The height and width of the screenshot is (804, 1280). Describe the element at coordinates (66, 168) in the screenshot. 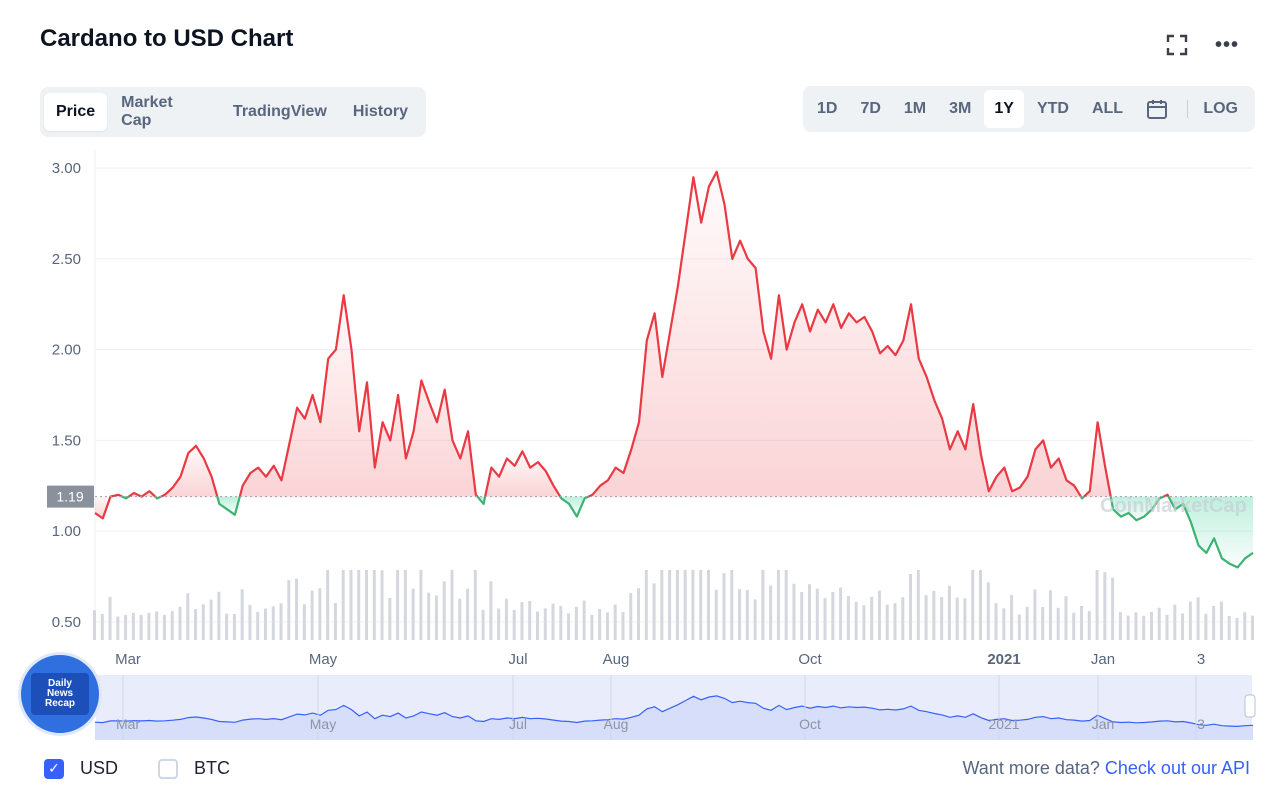

I see `y-tick-label: 3.00` at that location.